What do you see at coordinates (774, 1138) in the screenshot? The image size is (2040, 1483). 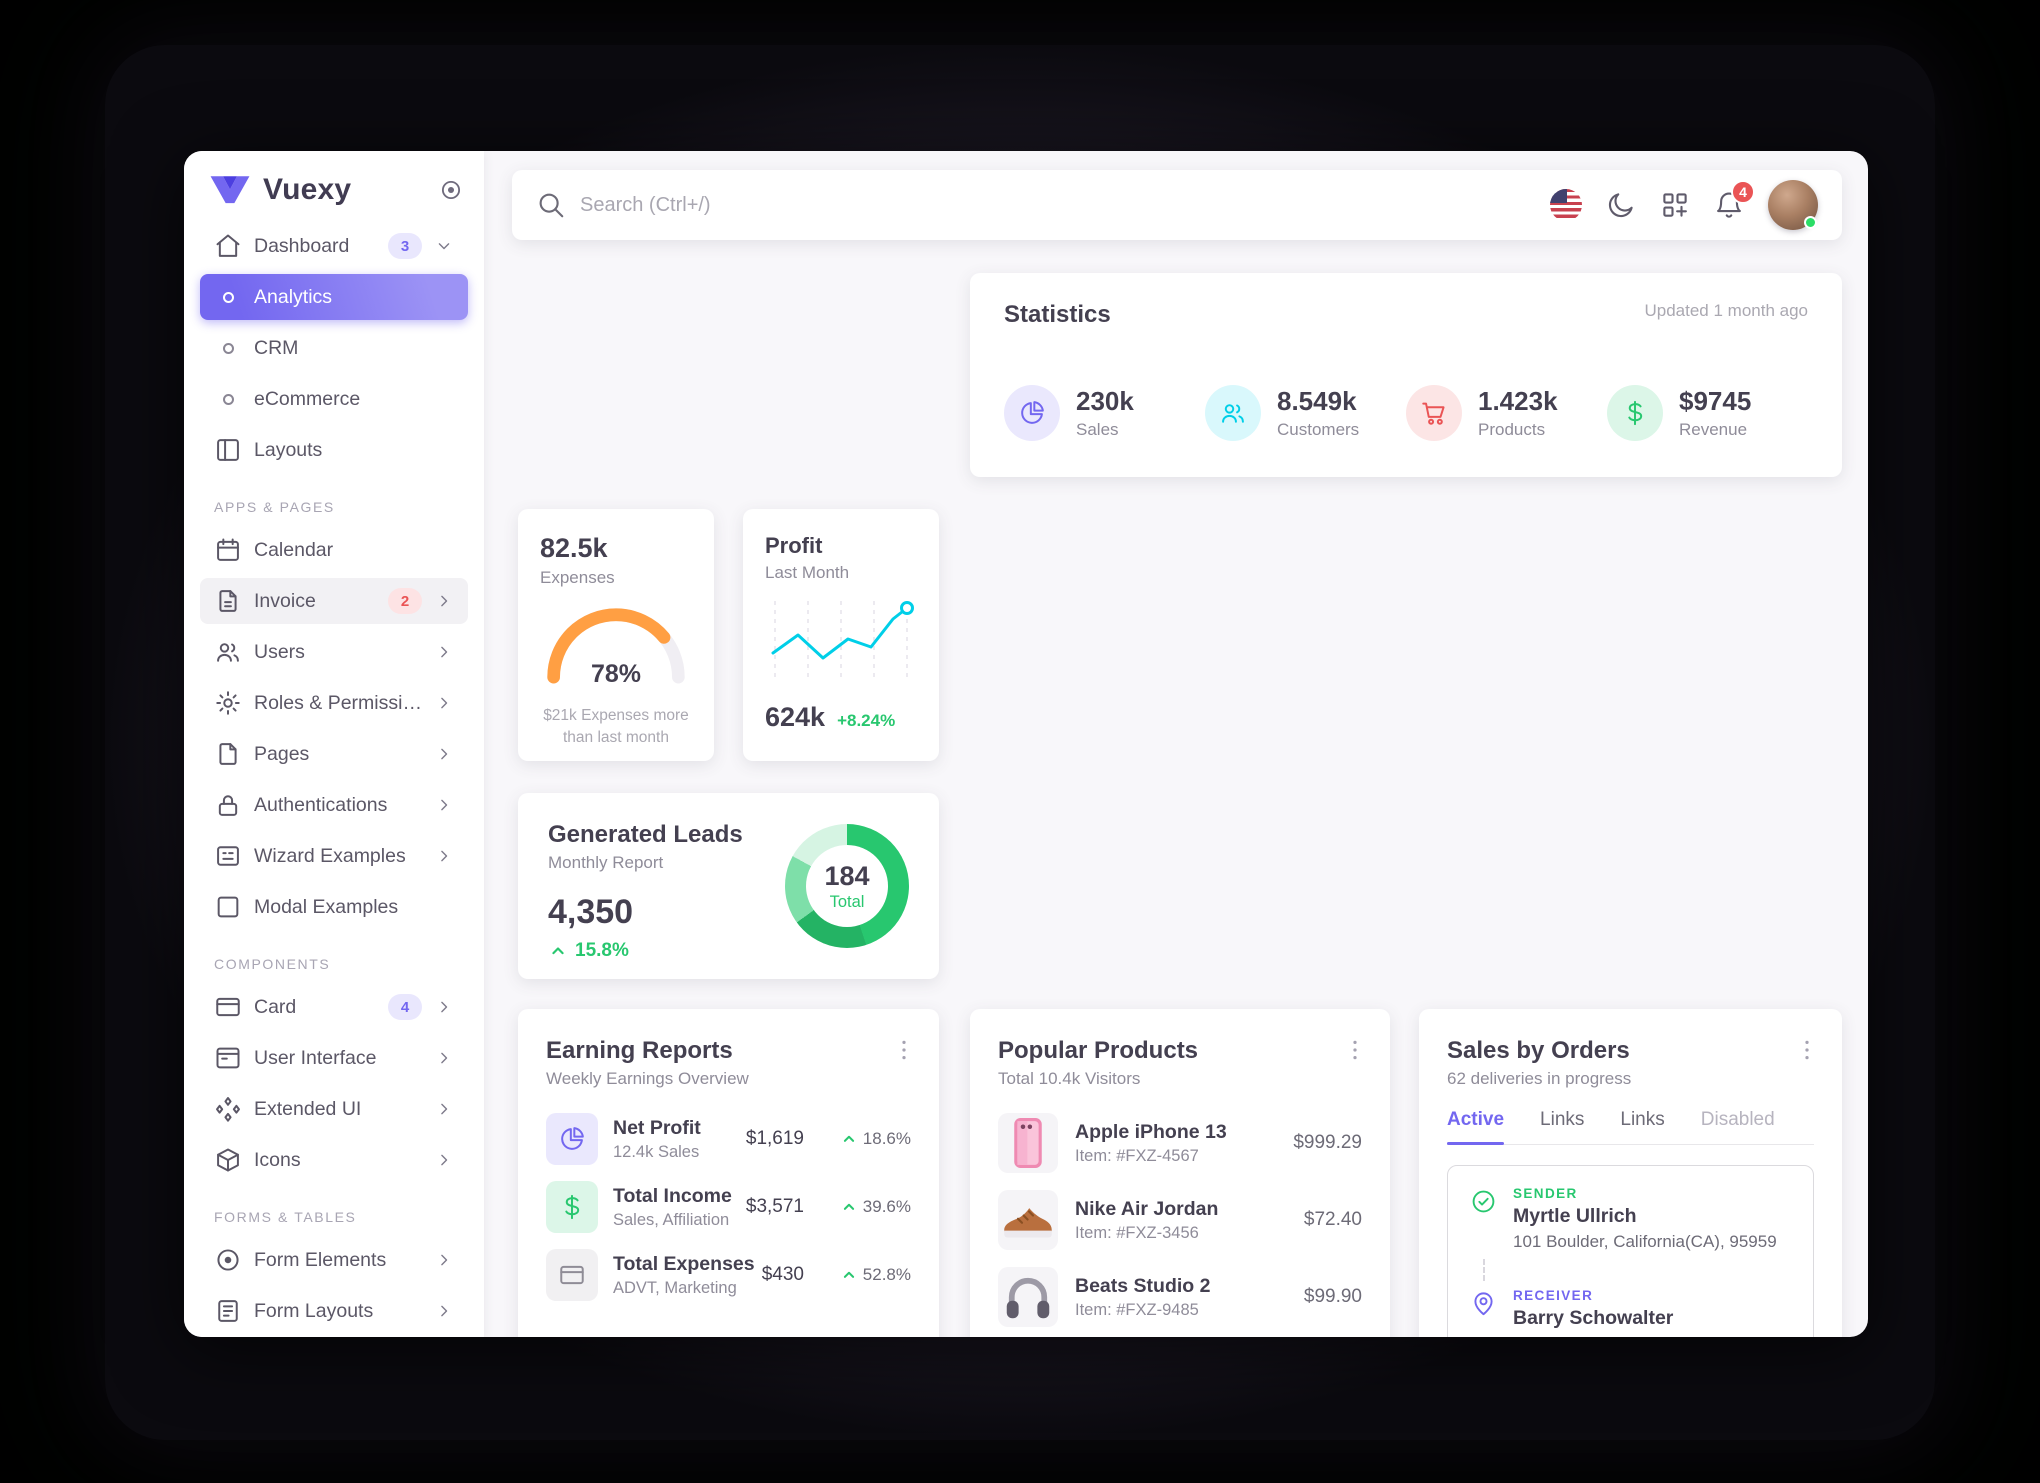 I see `earning-row-amount: $1,619` at bounding box center [774, 1138].